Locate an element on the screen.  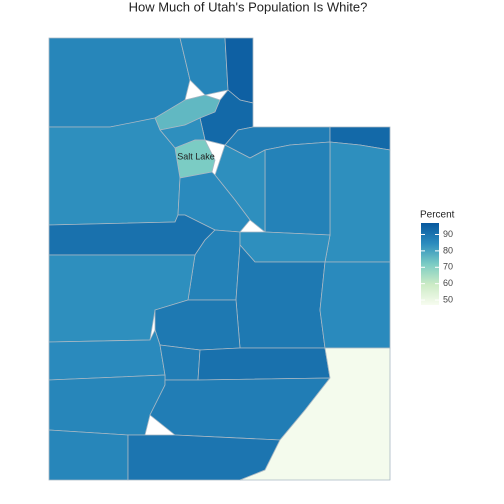
legend-title: Percent is located at coordinates (437, 215).